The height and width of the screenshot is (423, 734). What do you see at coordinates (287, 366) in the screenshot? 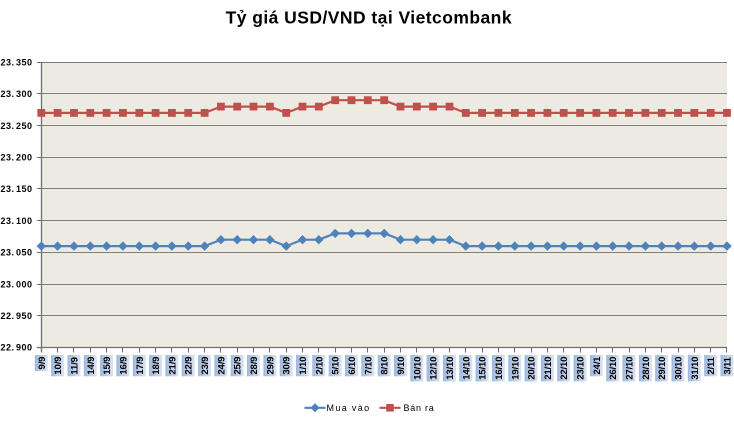
I see `svg-text: 30/9` at bounding box center [287, 366].